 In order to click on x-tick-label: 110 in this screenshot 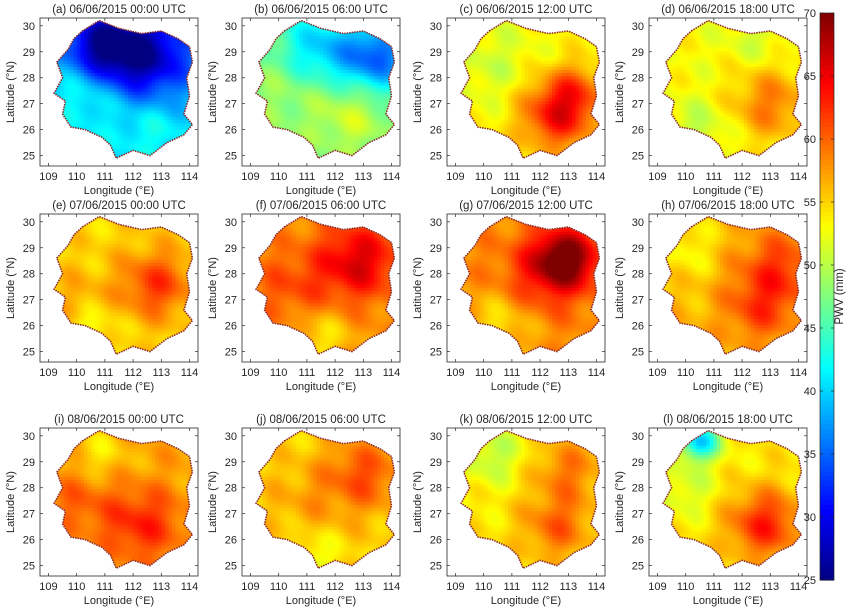, I will do `click(77, 177)`.